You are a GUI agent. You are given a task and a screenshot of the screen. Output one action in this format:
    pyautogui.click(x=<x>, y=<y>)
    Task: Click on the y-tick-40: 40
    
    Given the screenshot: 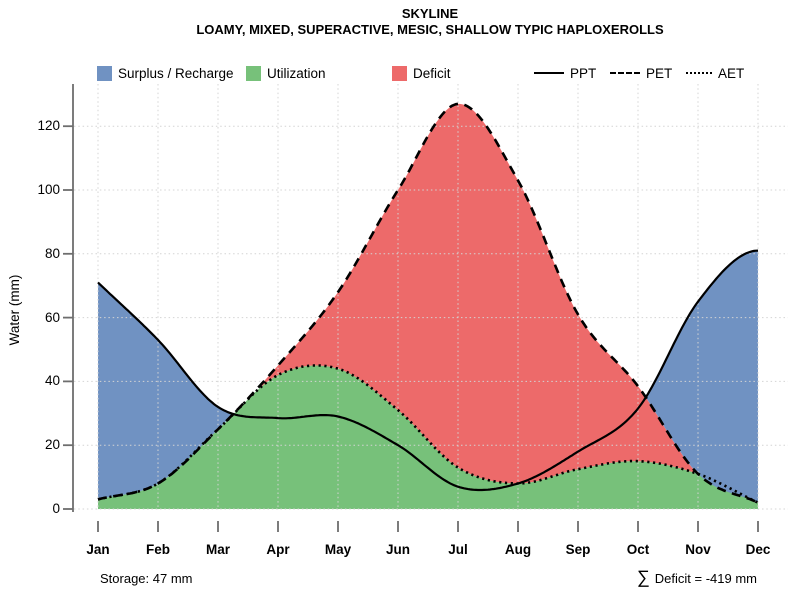 What is the action you would take?
    pyautogui.click(x=52, y=380)
    